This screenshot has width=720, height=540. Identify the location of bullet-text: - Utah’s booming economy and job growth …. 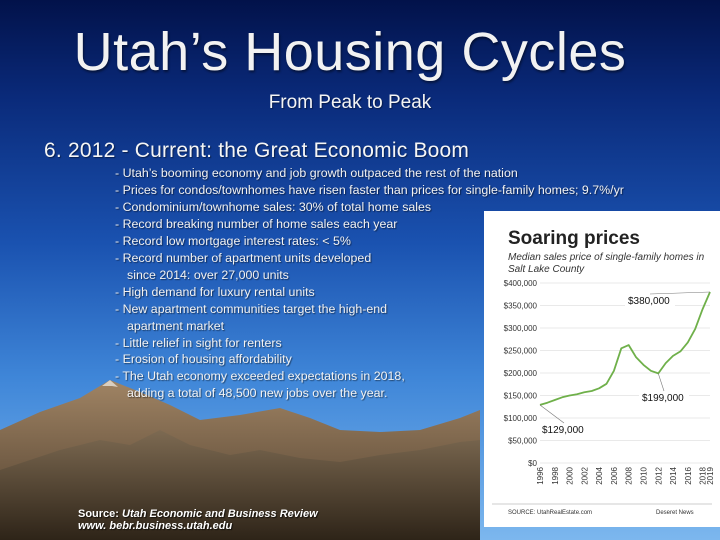
(316, 173).